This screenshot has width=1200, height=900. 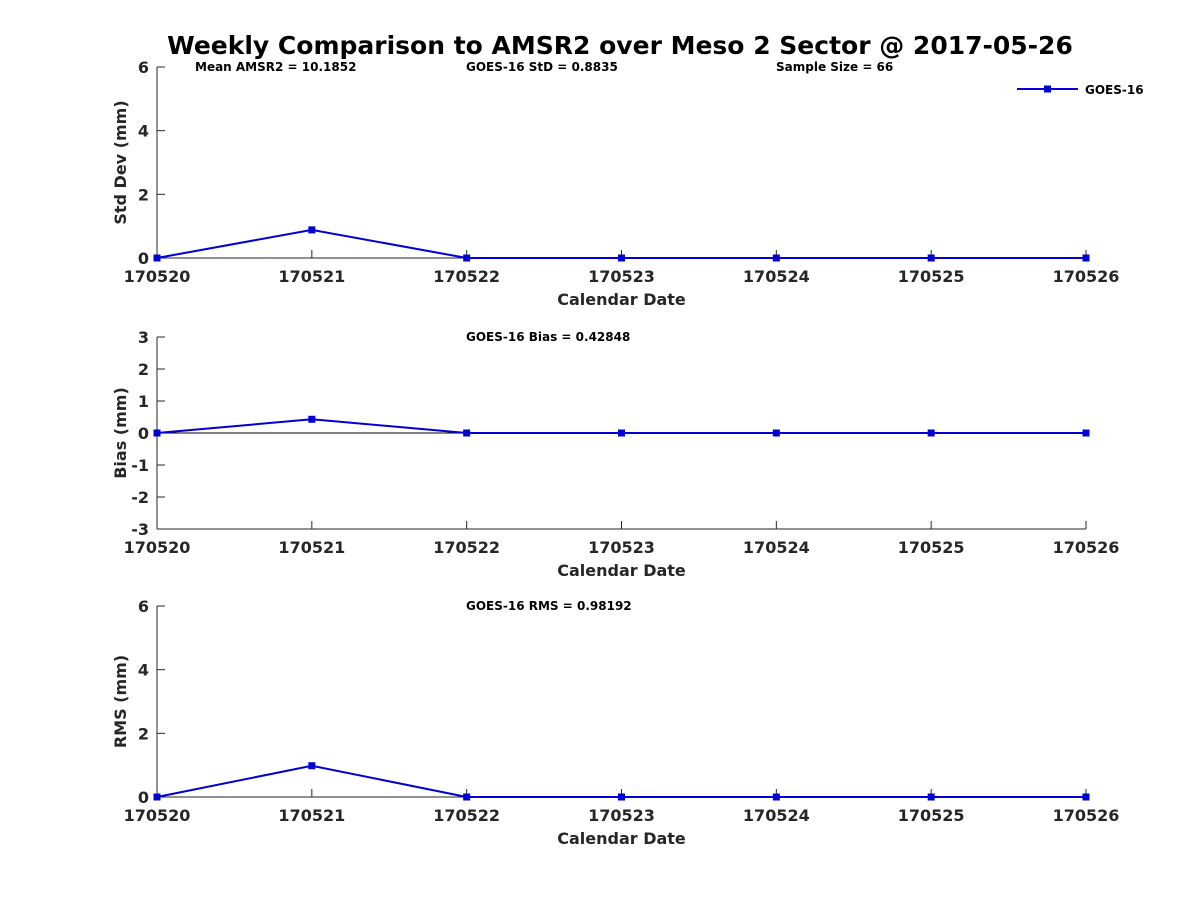 I want to click on y-tick-label: -2, so click(x=140, y=497).